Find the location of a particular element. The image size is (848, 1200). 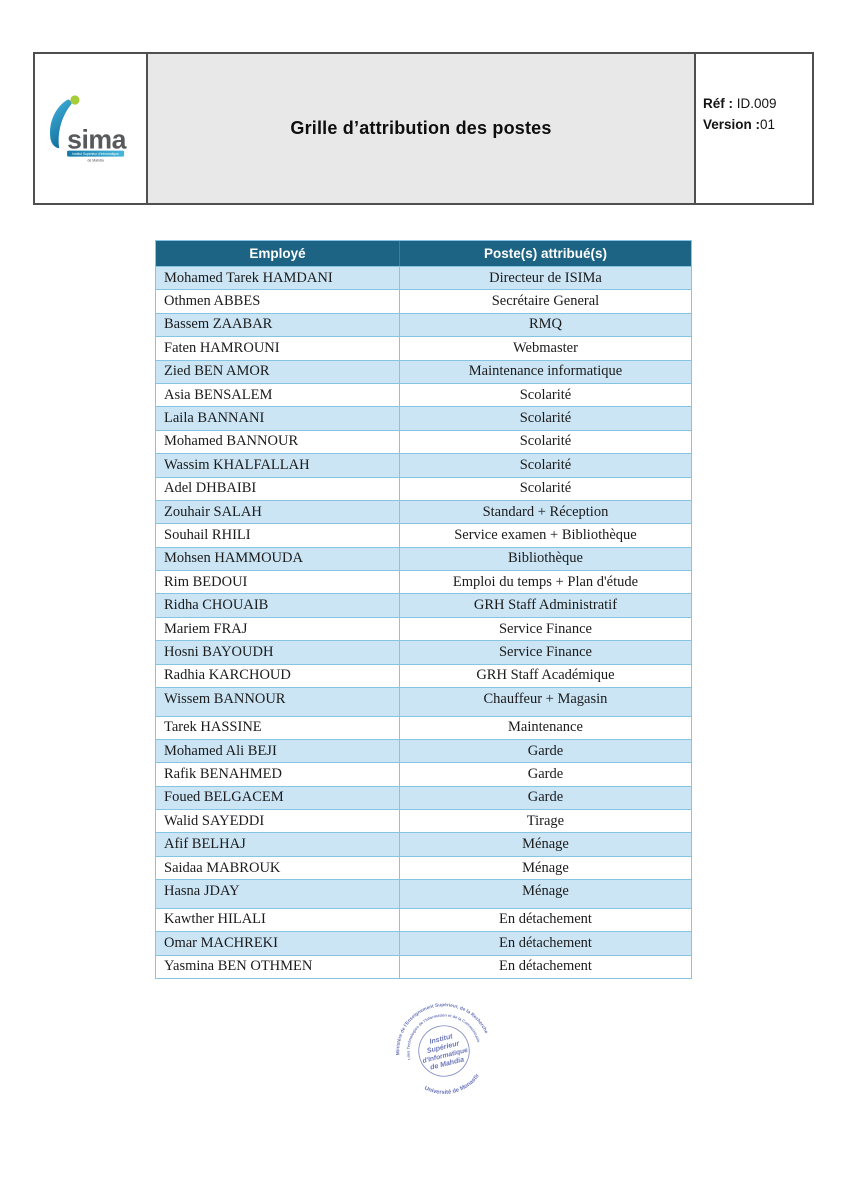

page-title: Grille d’attribution des postes is located at coordinates (421, 128).